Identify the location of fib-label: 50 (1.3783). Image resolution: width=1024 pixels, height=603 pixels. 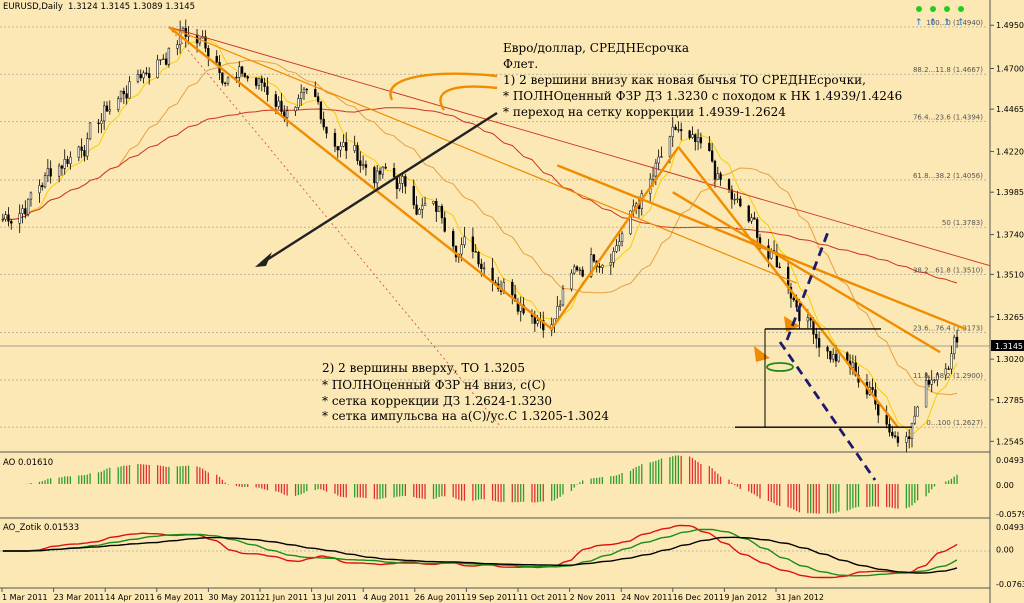
(962, 223).